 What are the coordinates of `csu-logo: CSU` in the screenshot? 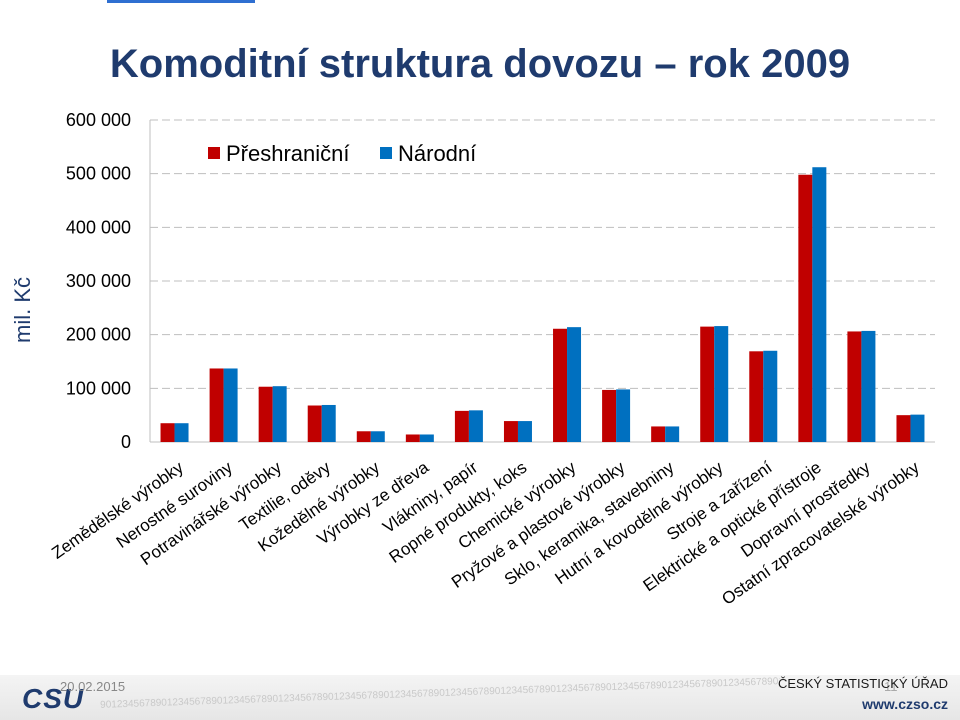 It's located at (53, 698).